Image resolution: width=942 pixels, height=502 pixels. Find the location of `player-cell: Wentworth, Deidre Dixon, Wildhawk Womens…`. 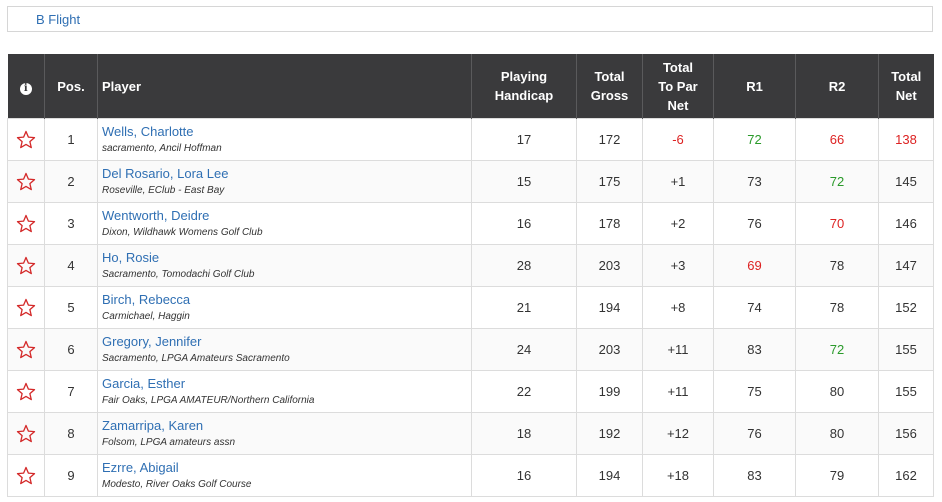

player-cell: Wentworth, Deidre Dixon, Wildhawk Womens… is located at coordinates (284, 223).